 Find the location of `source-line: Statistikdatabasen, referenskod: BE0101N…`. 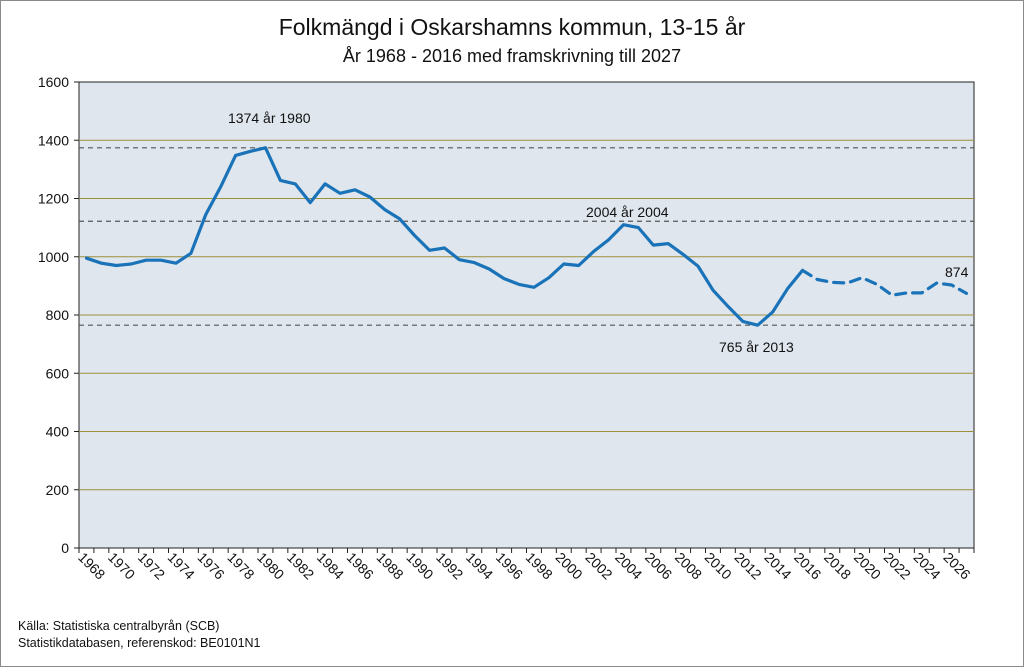

source-line: Statistikdatabasen, referenskod: BE0101N… is located at coordinates (139, 643).